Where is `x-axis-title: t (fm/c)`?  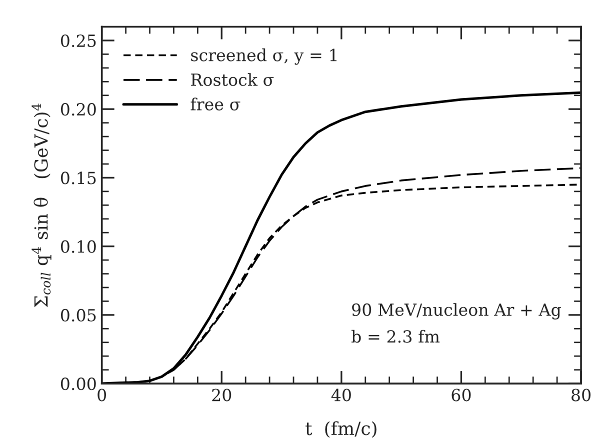
x-axis-title: t (fm/c) is located at coordinates (341, 429).